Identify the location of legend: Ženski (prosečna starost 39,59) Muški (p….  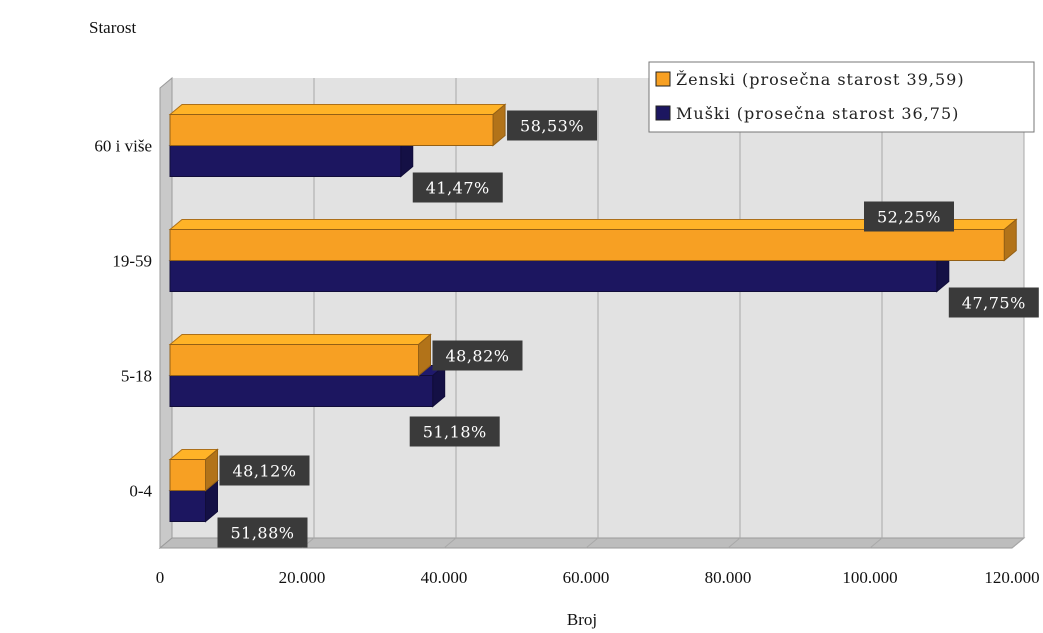
(841, 97).